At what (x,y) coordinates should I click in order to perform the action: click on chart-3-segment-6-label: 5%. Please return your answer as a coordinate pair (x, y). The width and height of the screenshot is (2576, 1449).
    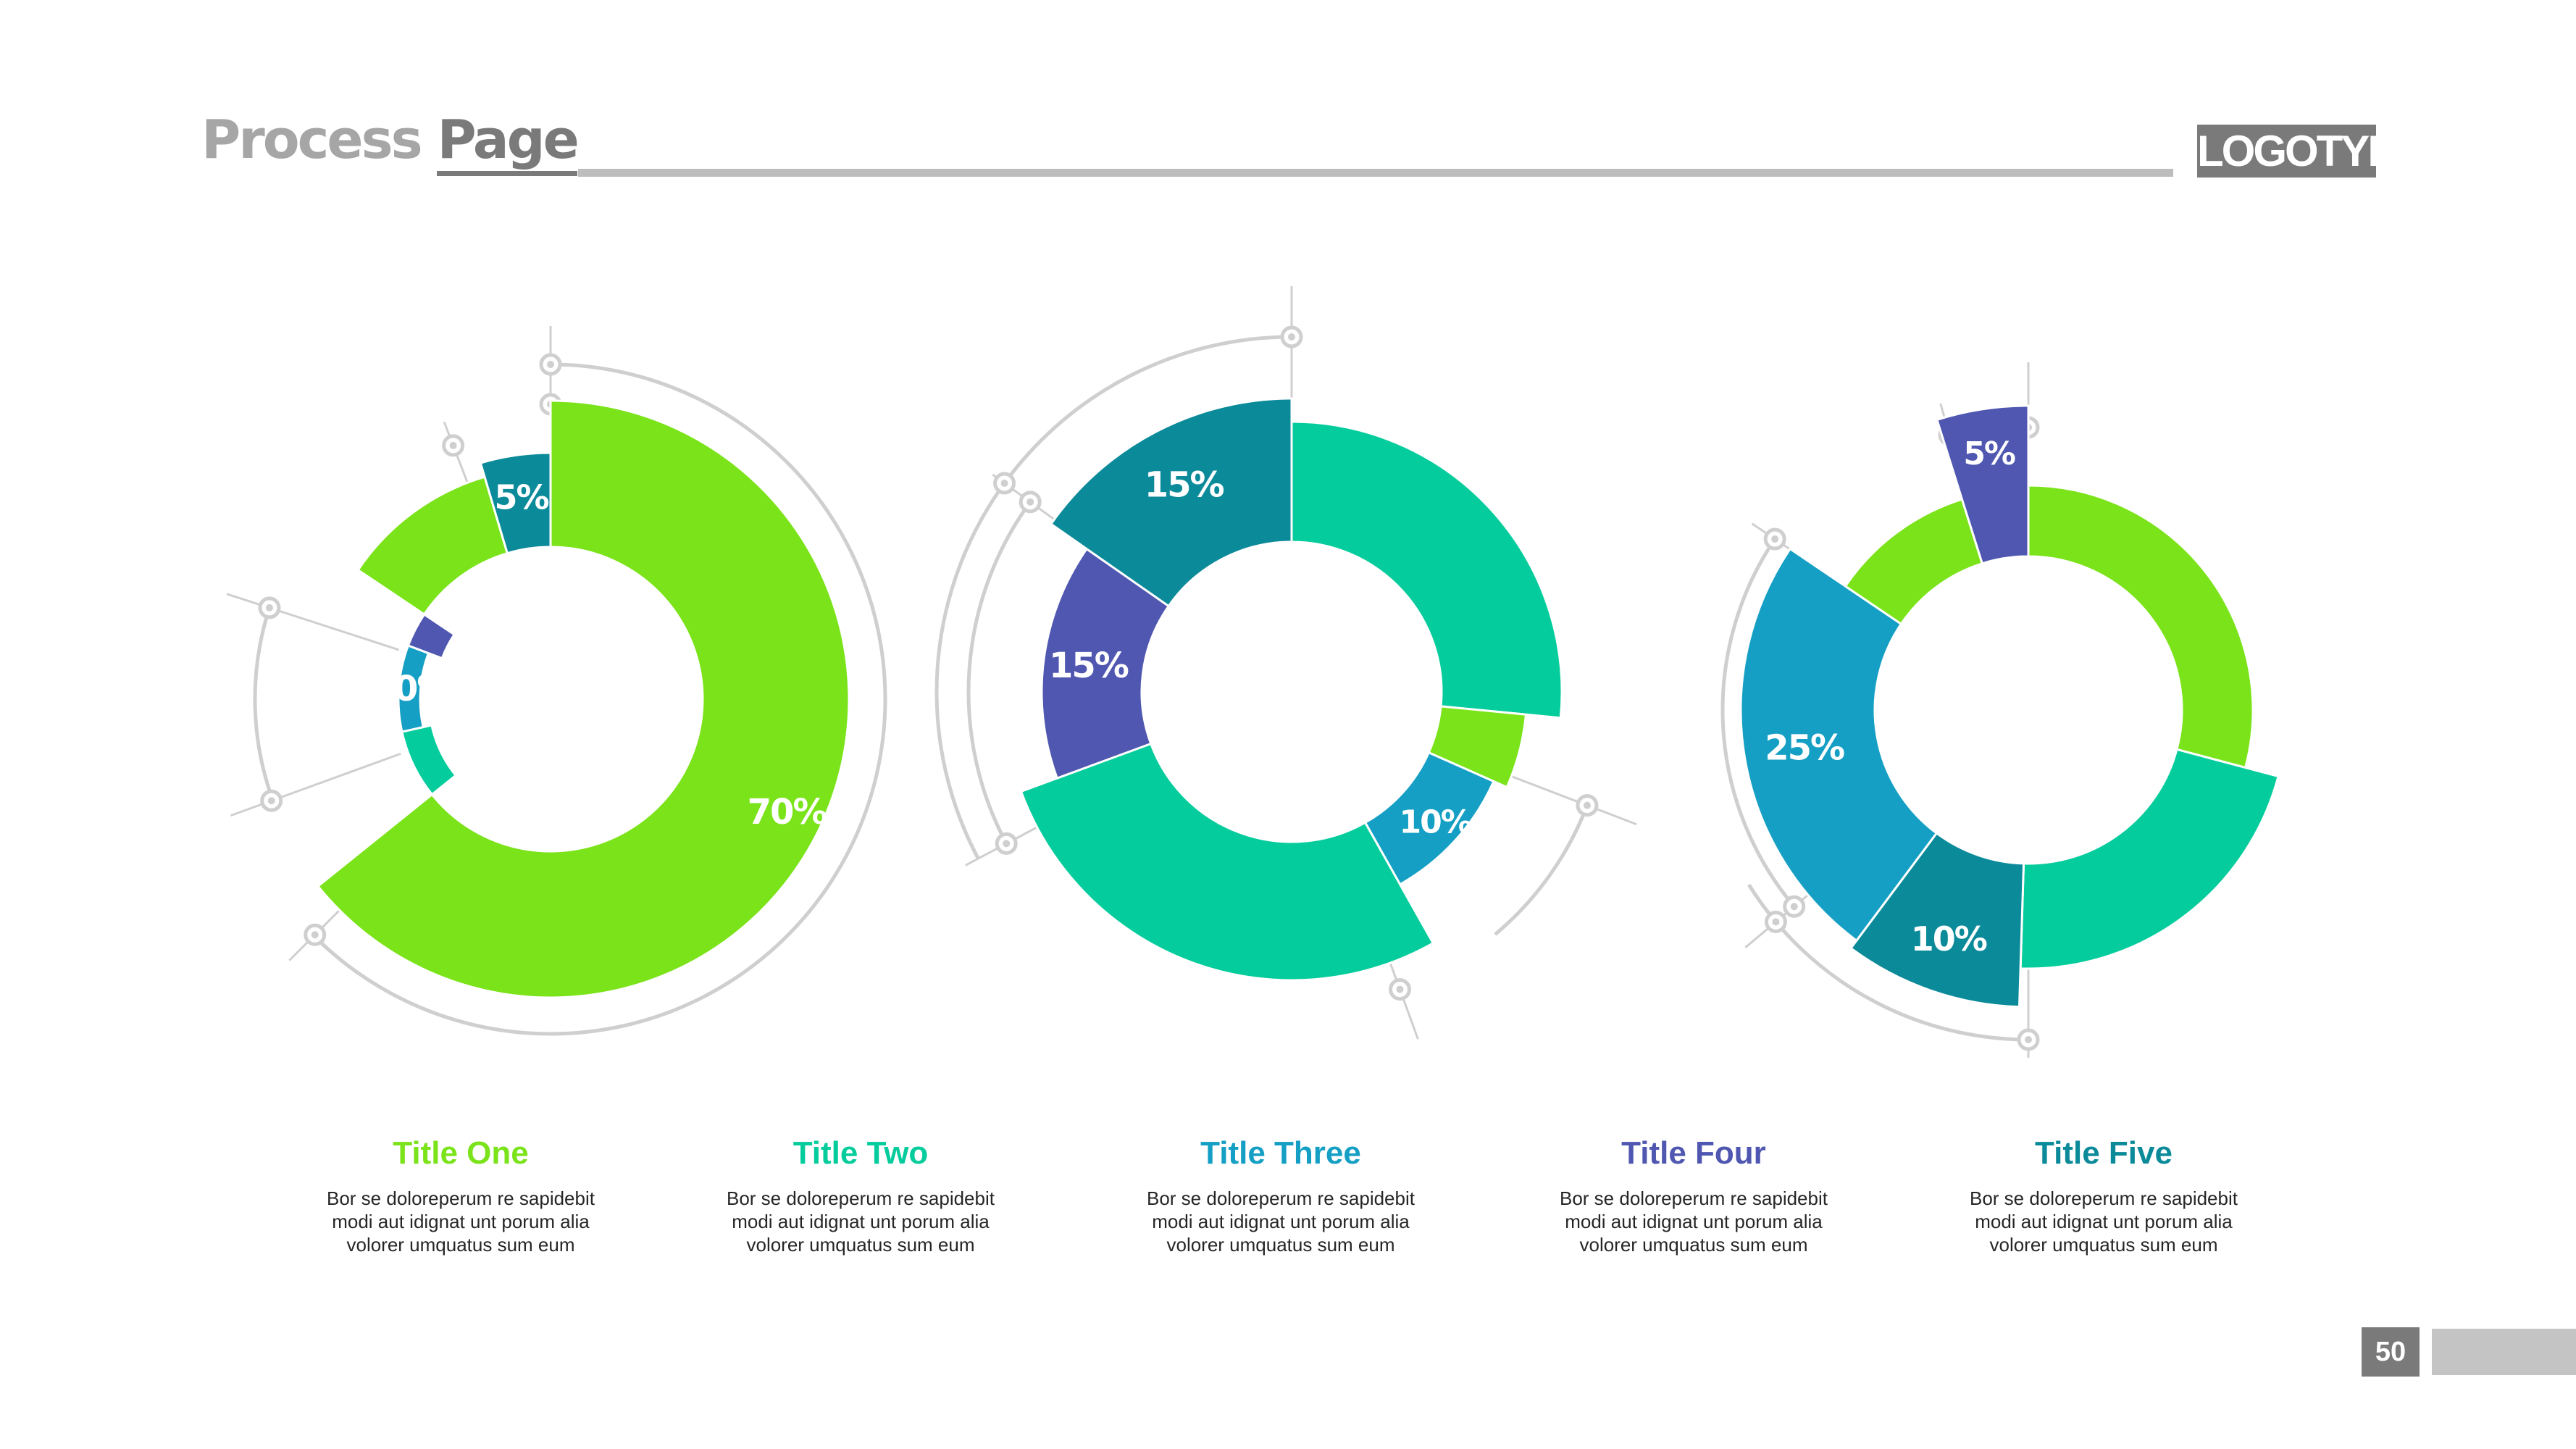
    Looking at the image, I should click on (1989, 454).